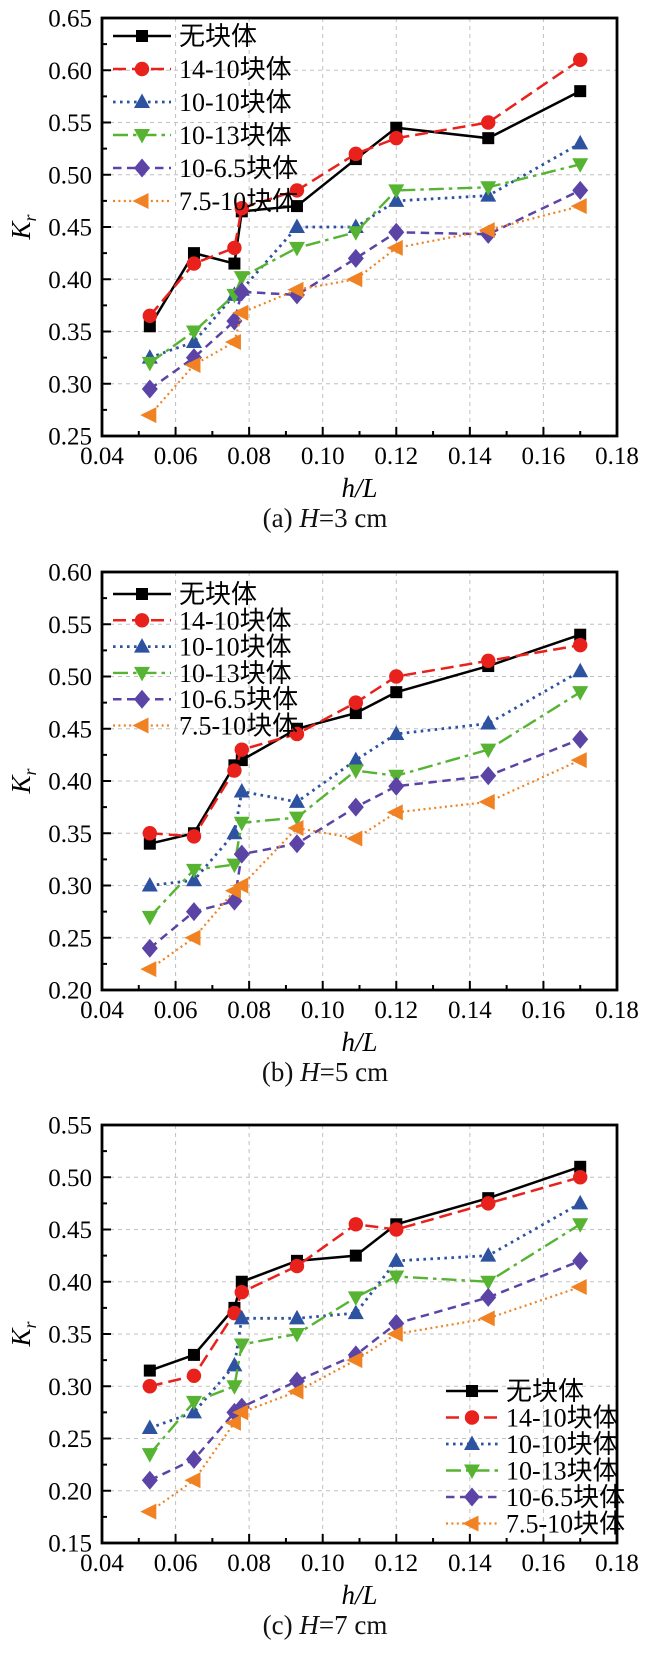  Describe the element at coordinates (185, 594) in the screenshot. I see `legend-entry-no-blocks: 无块体` at that location.